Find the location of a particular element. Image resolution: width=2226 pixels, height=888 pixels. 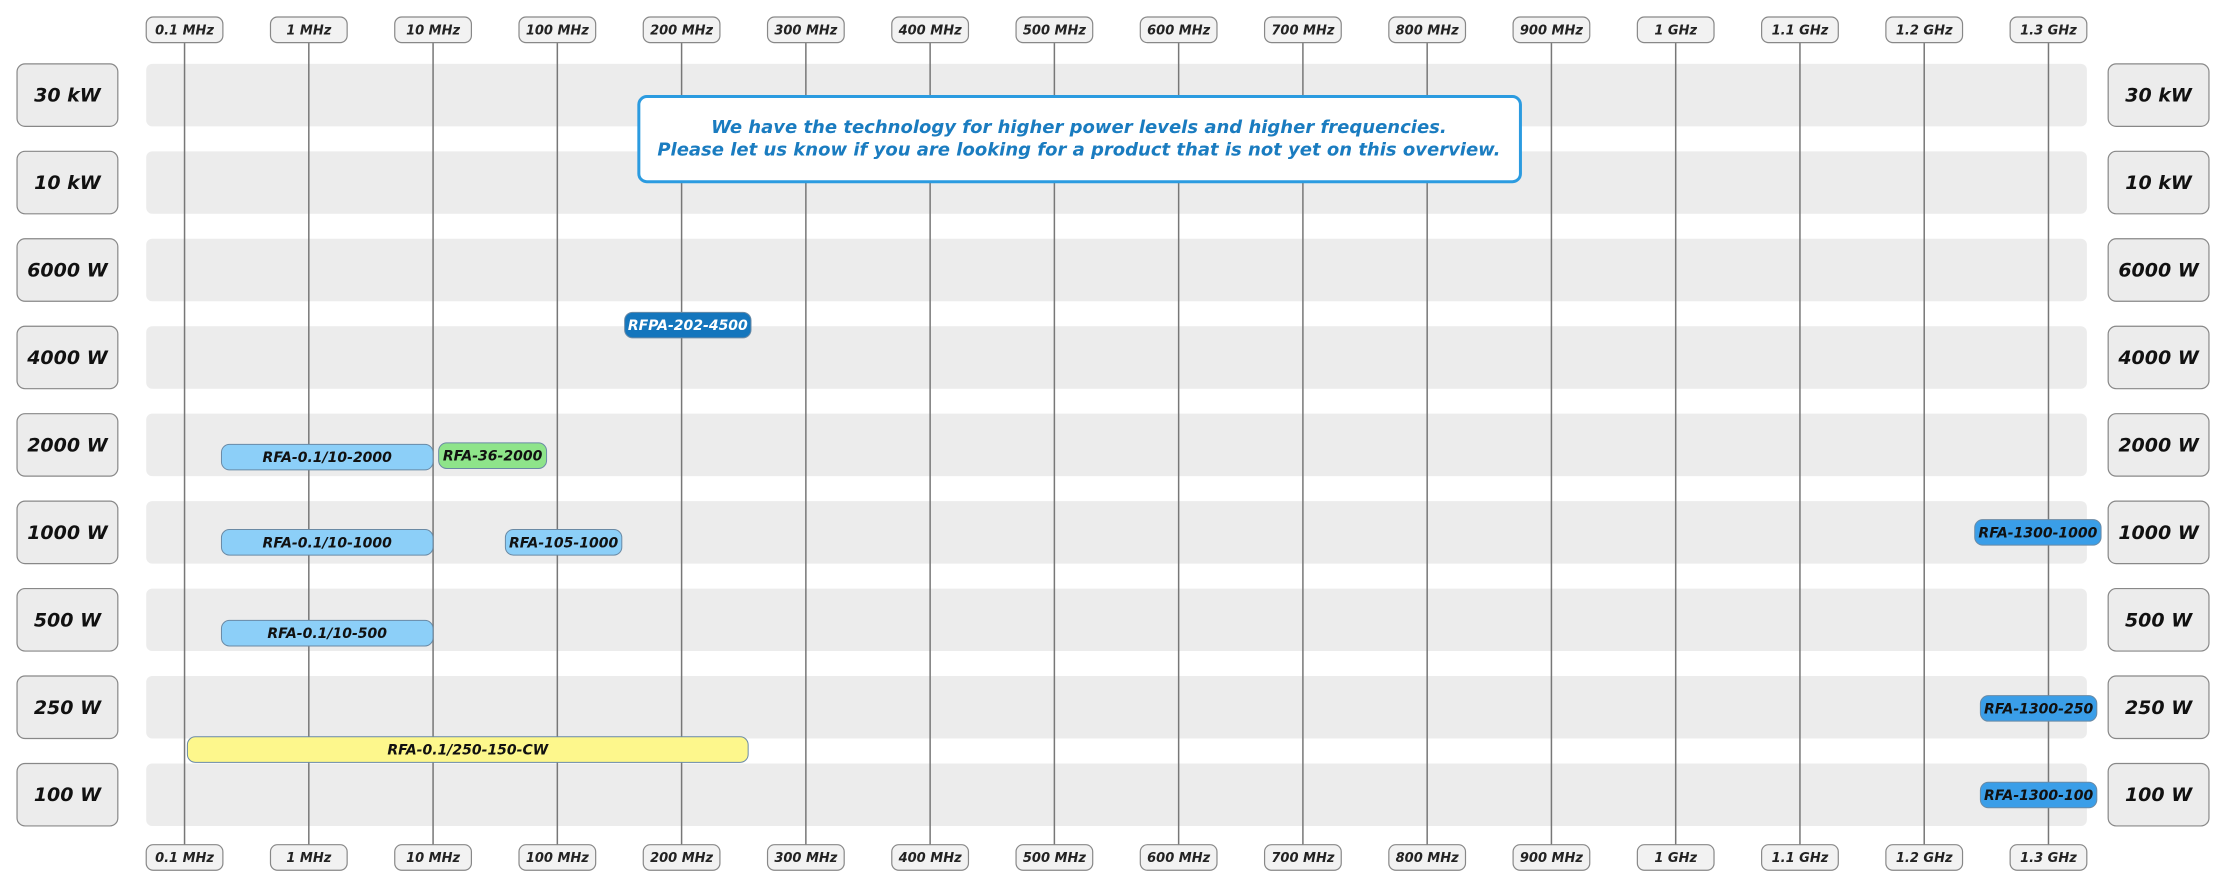

product-label: RFA-0.1/10-2000 is located at coordinates (328, 458).